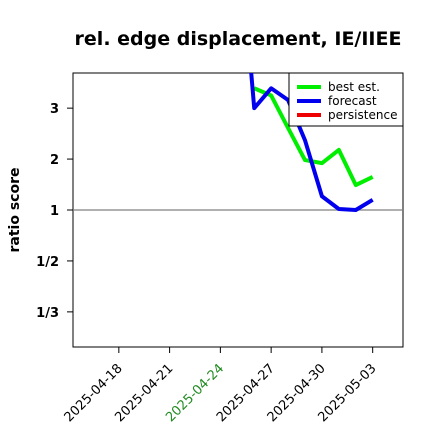  What do you see at coordinates (54, 160) in the screenshot?
I see `y-tick-label: 2` at bounding box center [54, 160].